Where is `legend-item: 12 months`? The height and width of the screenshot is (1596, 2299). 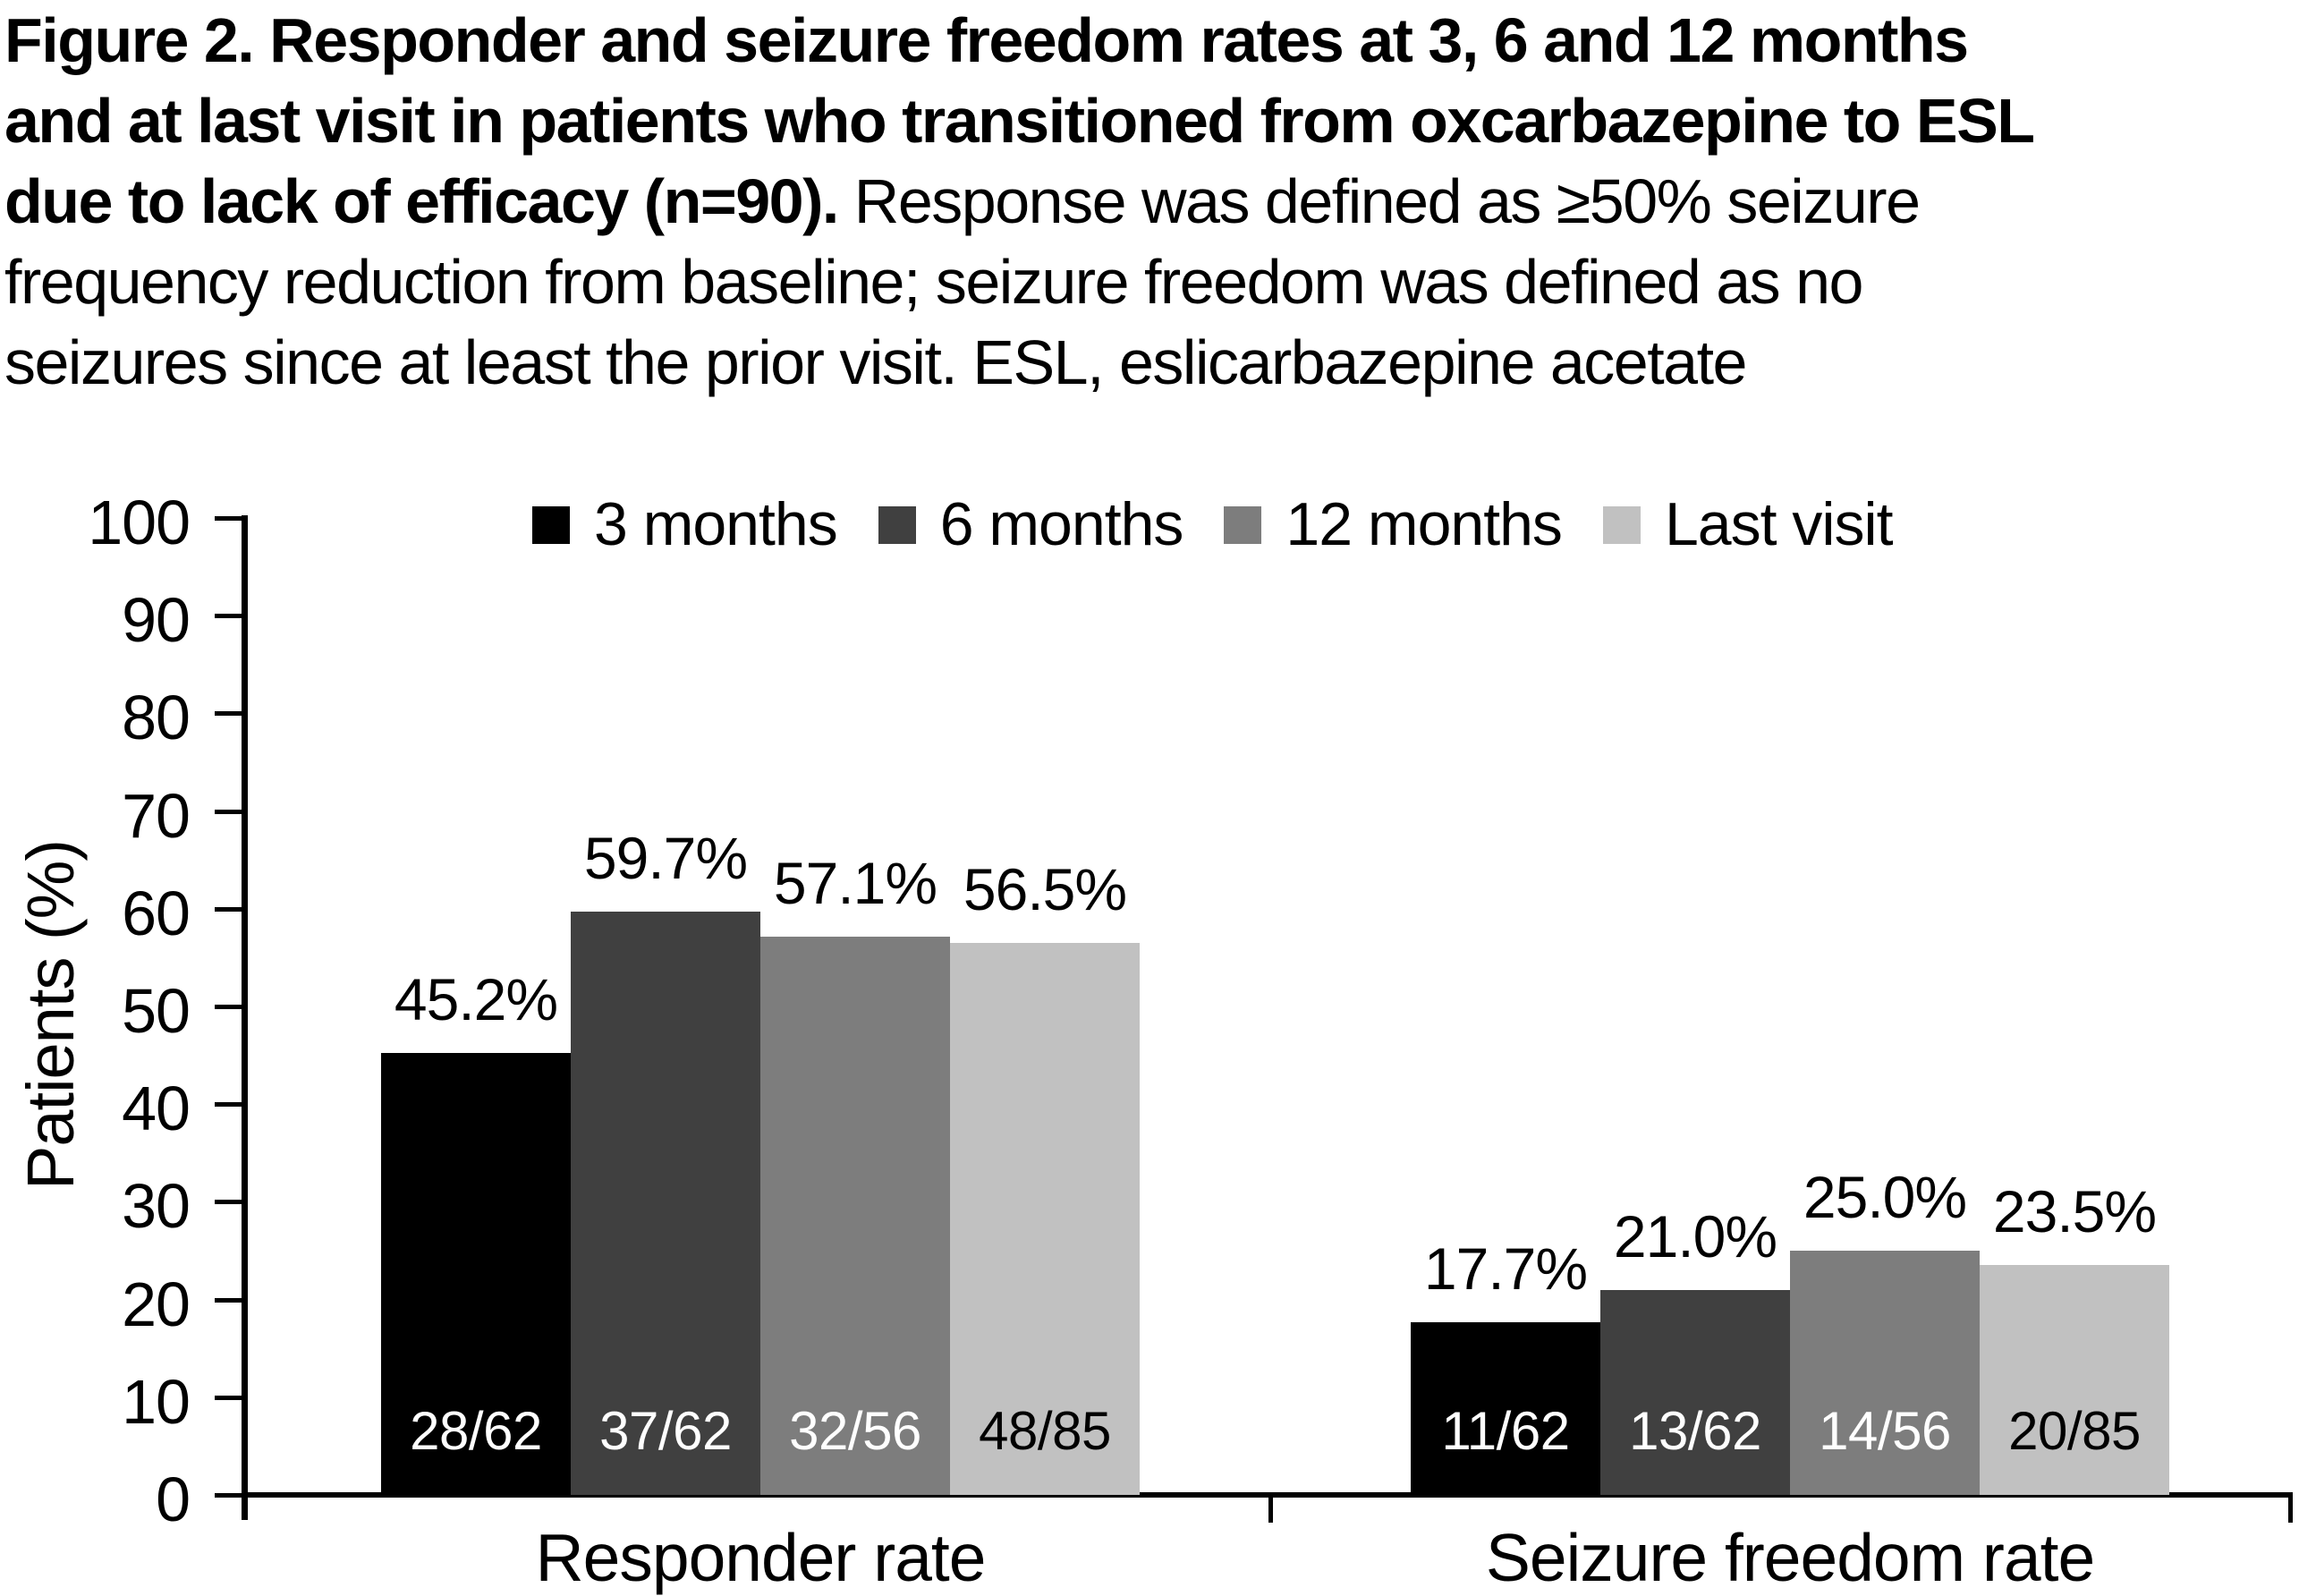 legend-item: 12 months is located at coordinates (1394, 524).